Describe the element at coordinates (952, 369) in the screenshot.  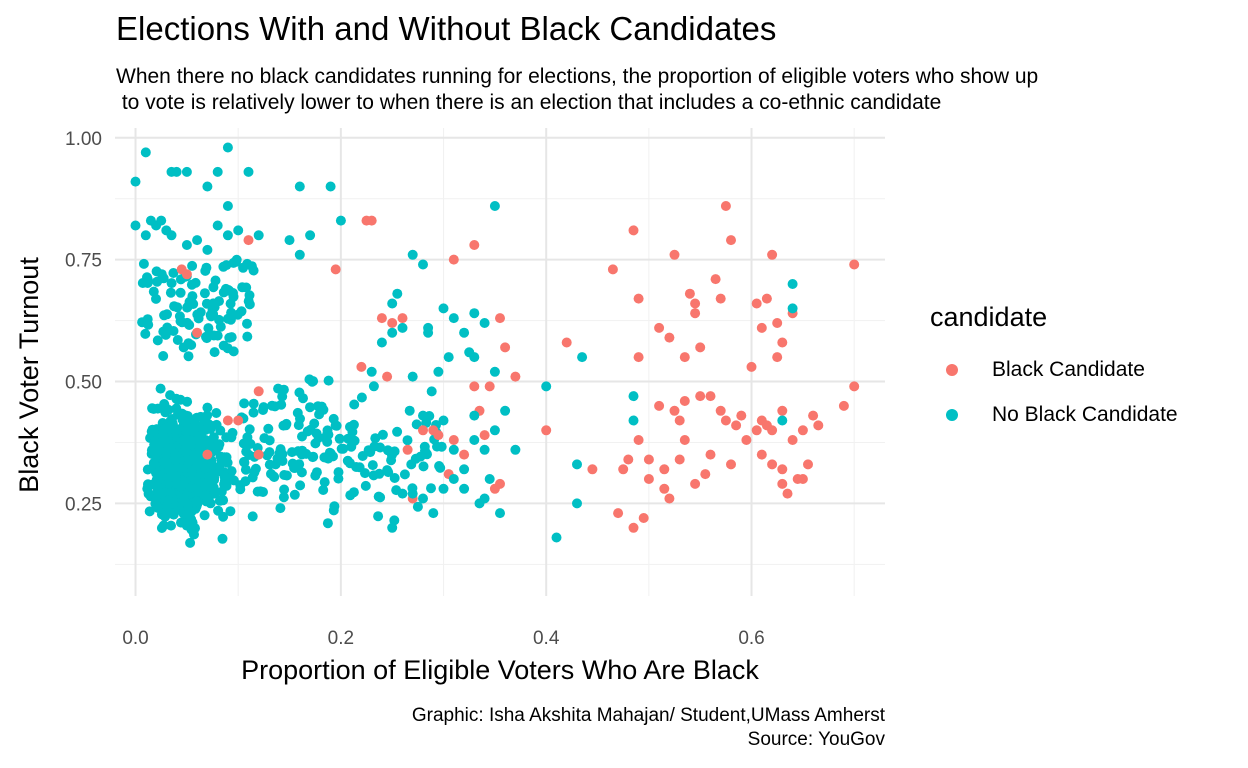
I see `legend-marker-black-candidate` at that location.